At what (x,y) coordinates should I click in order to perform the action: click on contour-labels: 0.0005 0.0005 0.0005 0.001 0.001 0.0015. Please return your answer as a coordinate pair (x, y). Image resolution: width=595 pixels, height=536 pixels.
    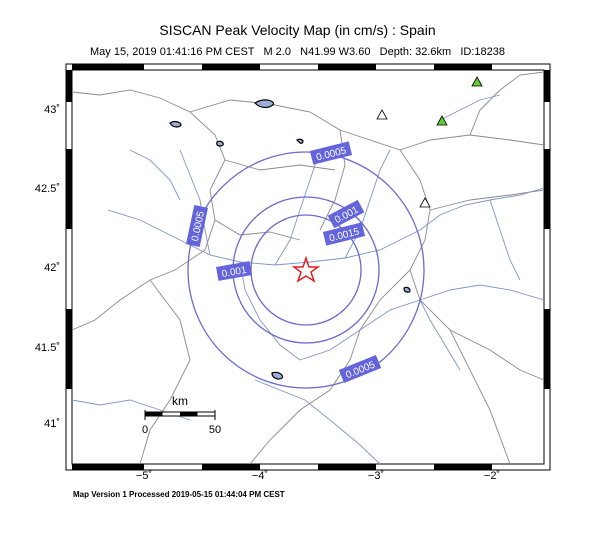
    Looking at the image, I should click on (283, 262).